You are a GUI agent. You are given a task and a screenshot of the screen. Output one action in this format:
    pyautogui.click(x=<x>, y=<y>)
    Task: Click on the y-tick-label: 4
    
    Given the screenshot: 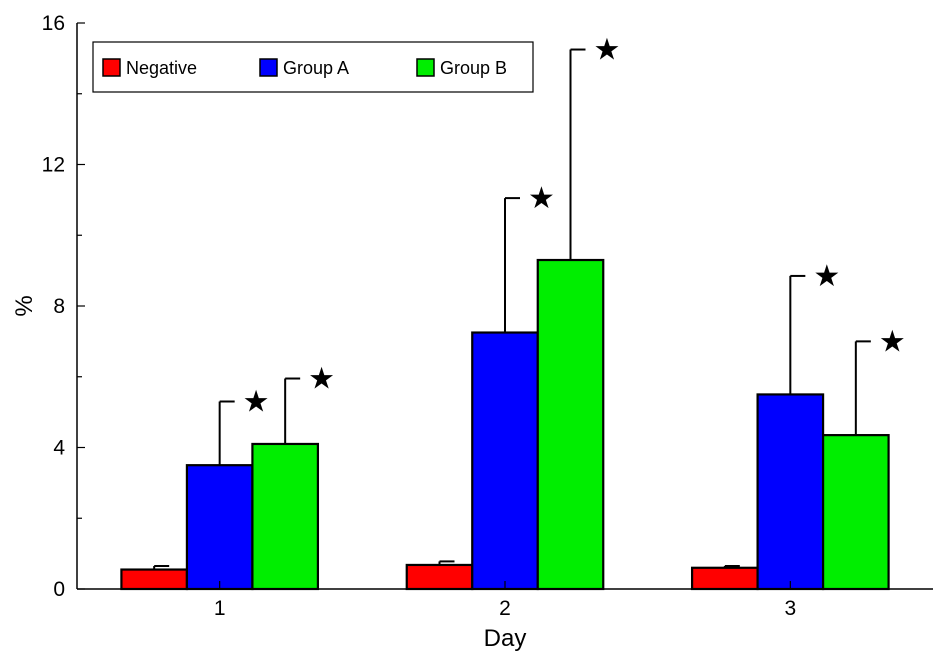 What is the action you would take?
    pyautogui.click(x=59, y=448)
    